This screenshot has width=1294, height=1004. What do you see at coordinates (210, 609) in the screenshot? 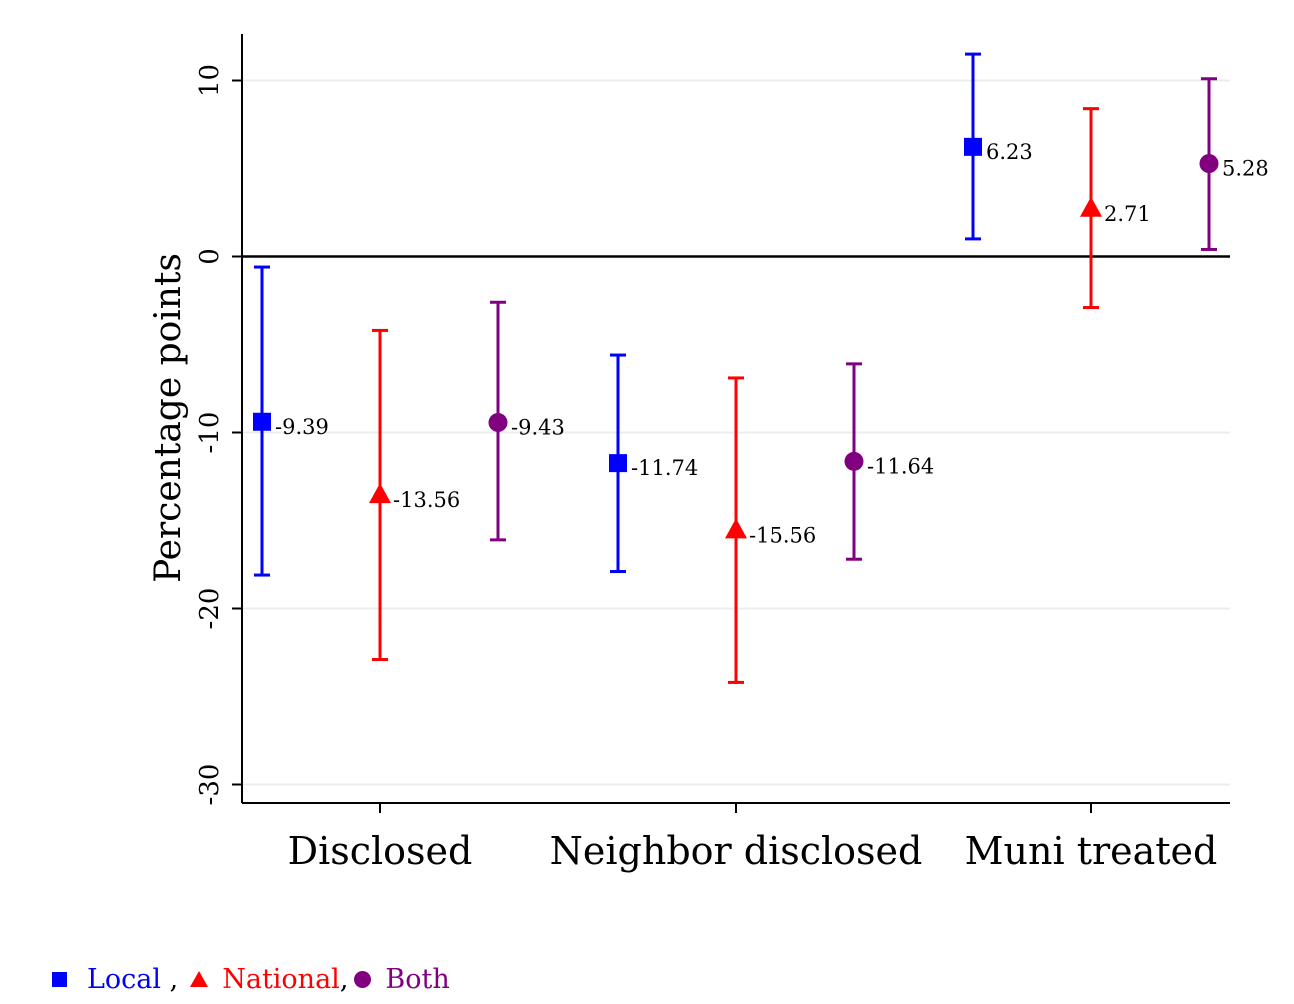
I see `y-tick-label: -20` at bounding box center [210, 609].